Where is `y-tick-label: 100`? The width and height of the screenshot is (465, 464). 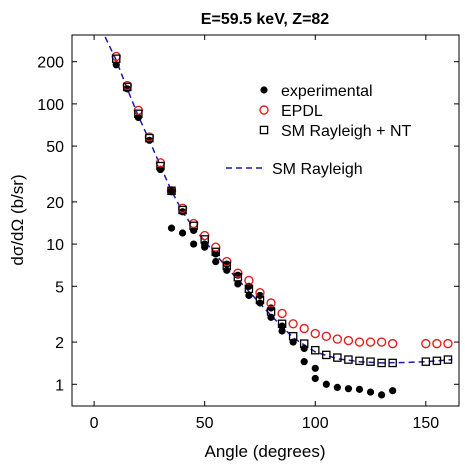
y-tick-label: 100 is located at coordinates (50, 105).